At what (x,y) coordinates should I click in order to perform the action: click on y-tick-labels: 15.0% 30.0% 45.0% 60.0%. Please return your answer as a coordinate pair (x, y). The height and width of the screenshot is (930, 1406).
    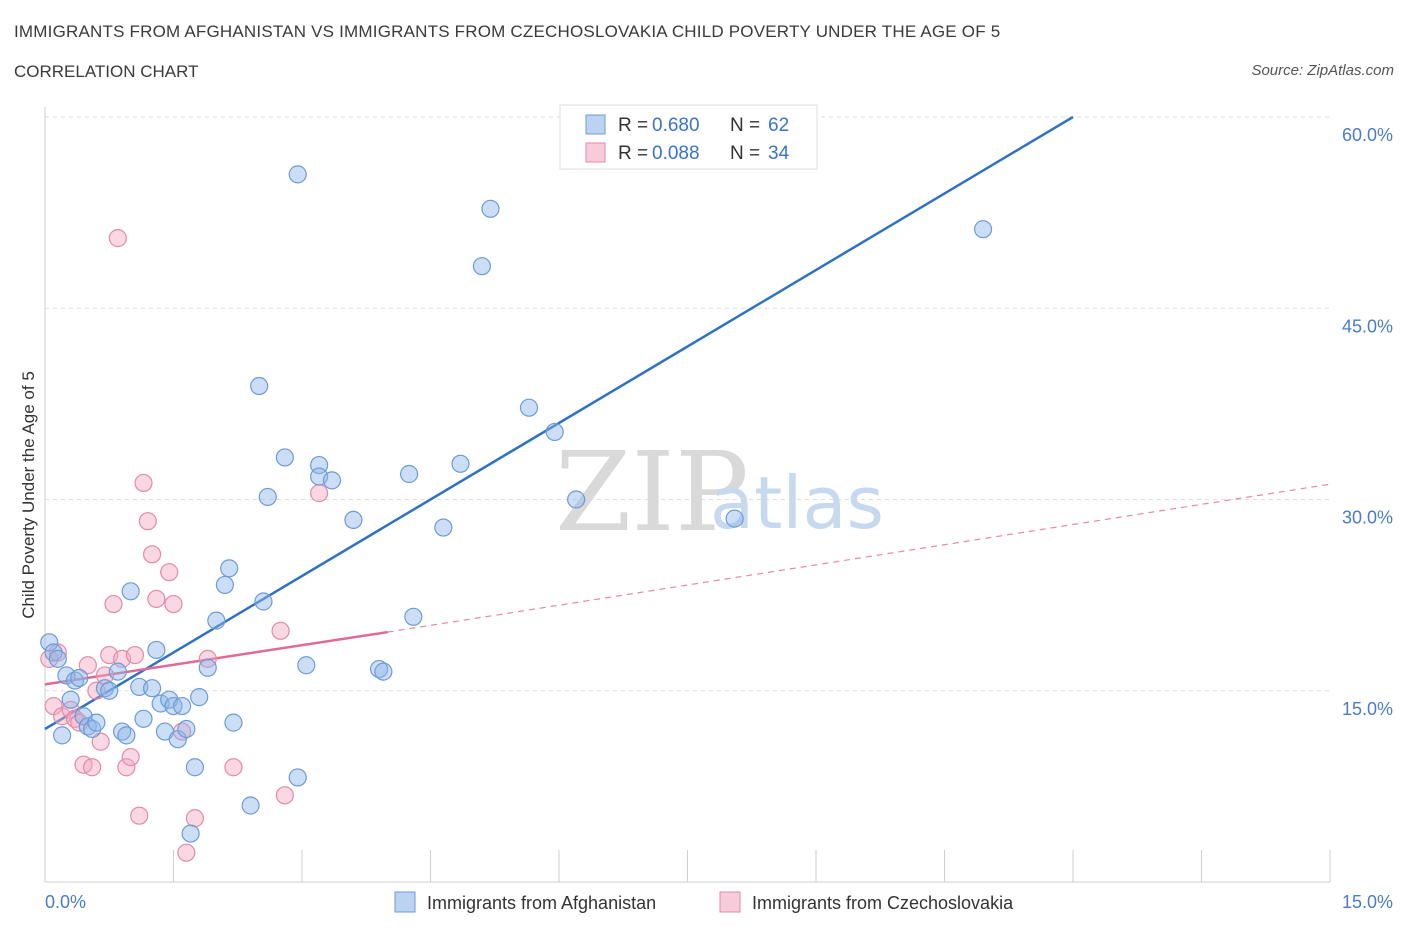
    Looking at the image, I should click on (1367, 422).